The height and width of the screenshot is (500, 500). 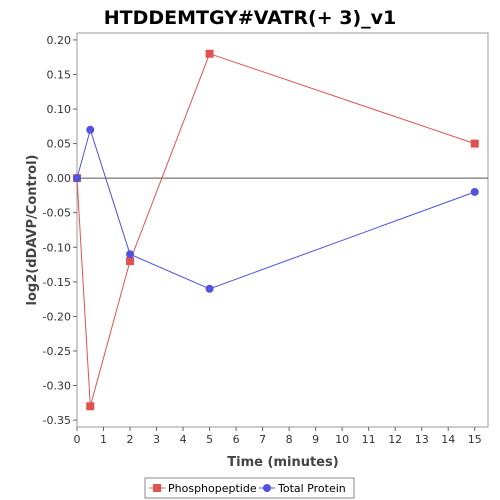 I want to click on x-tick-label: 10, so click(x=342, y=439).